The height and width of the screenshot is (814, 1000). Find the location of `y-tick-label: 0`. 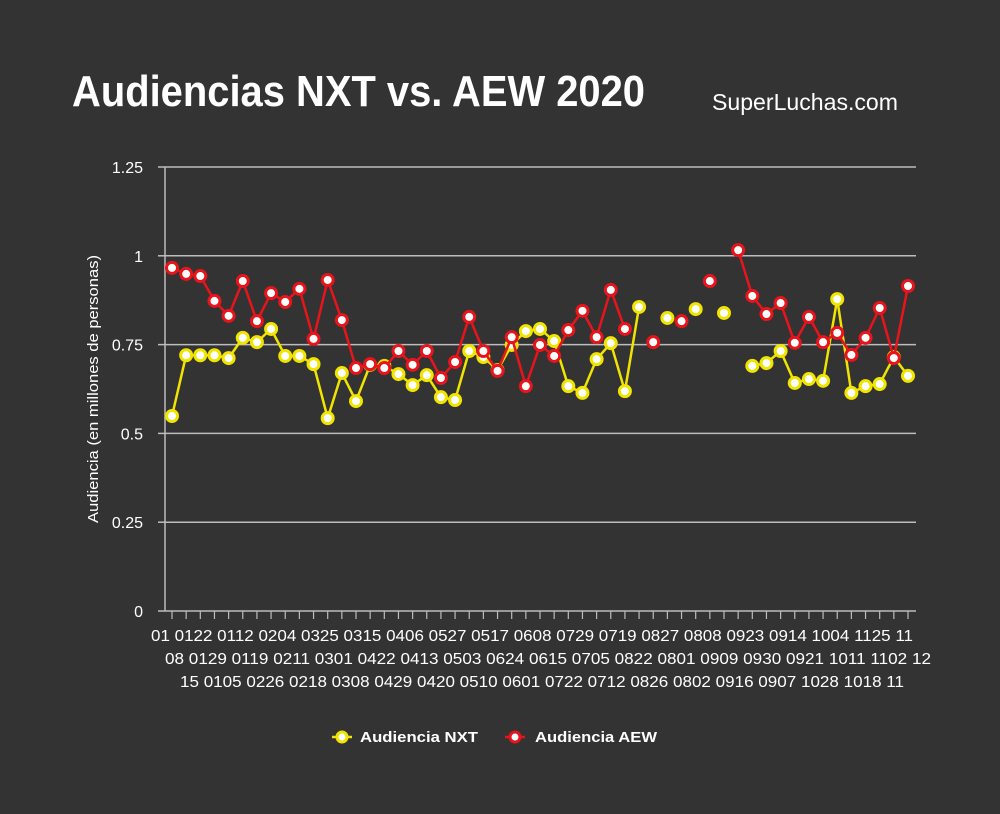

y-tick-label: 0 is located at coordinates (138, 612).